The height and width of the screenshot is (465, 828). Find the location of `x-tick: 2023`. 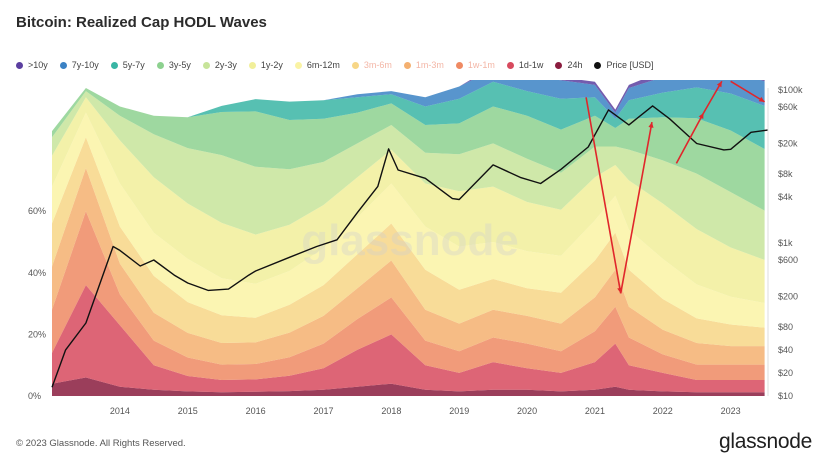

x-tick: 2023 is located at coordinates (731, 411).